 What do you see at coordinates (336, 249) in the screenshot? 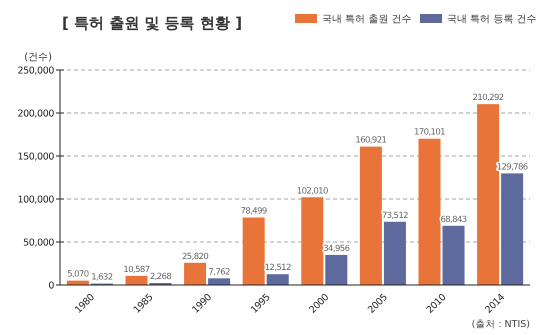
I see `data-label: 34,956` at bounding box center [336, 249].